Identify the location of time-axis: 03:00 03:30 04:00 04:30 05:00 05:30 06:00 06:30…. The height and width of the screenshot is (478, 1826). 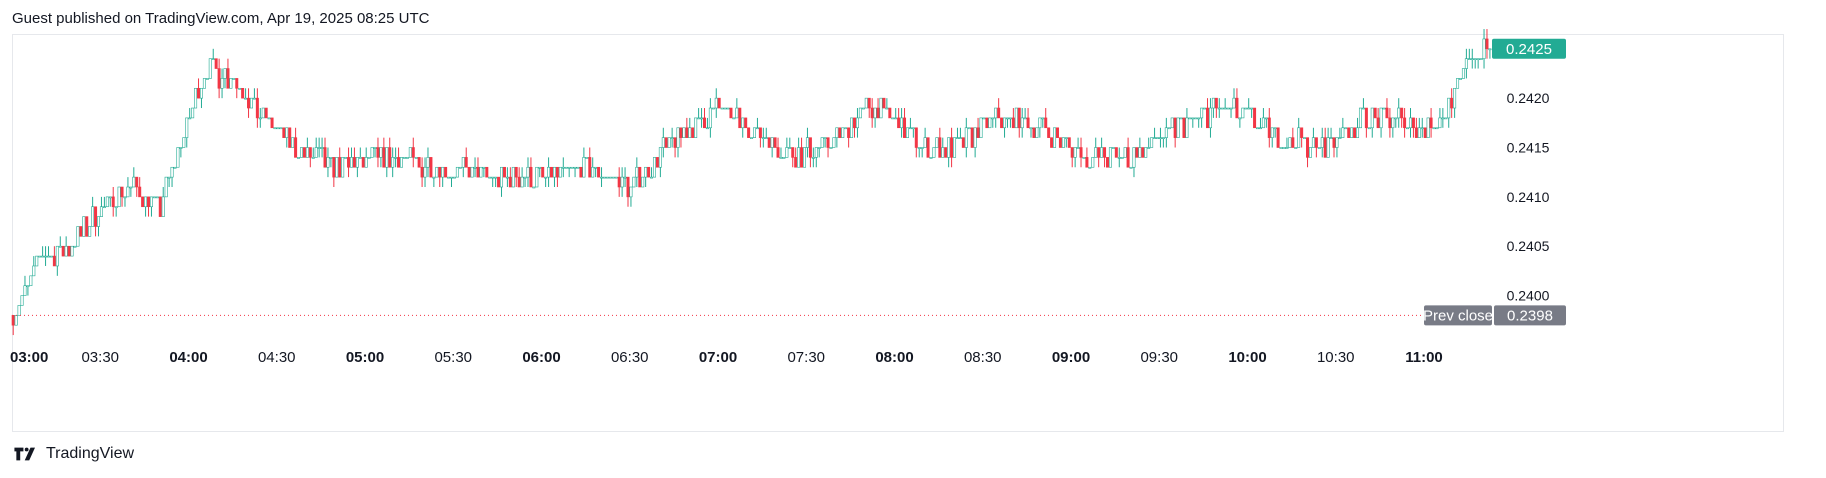
(726, 357).